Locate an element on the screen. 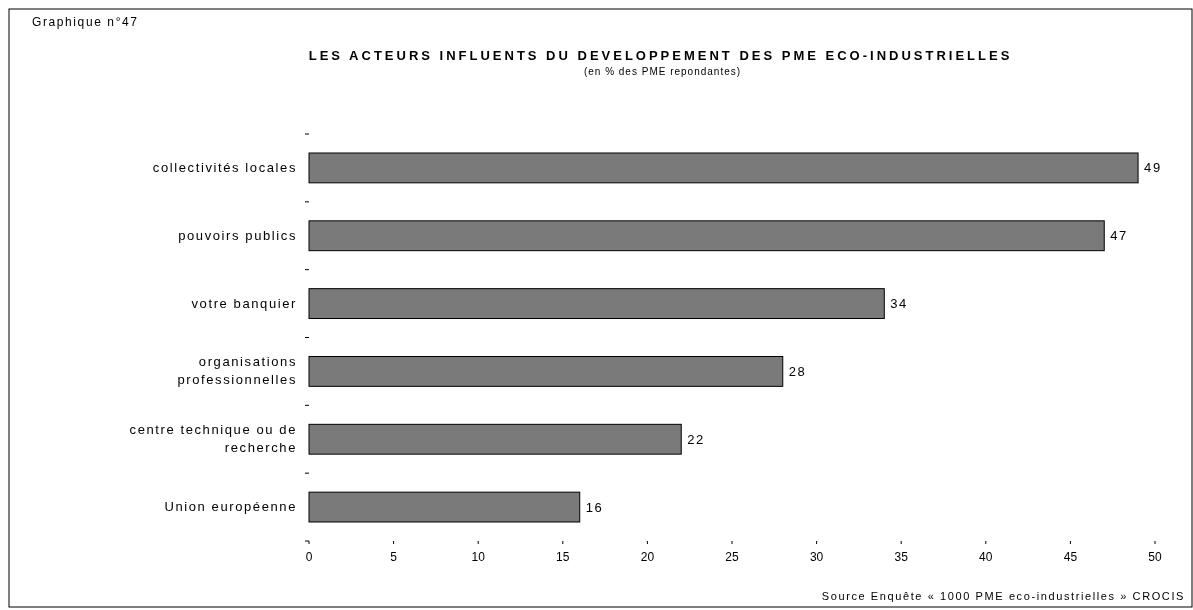 This screenshot has width=1193, height=610. x-tick-label: 30 is located at coordinates (816, 557).